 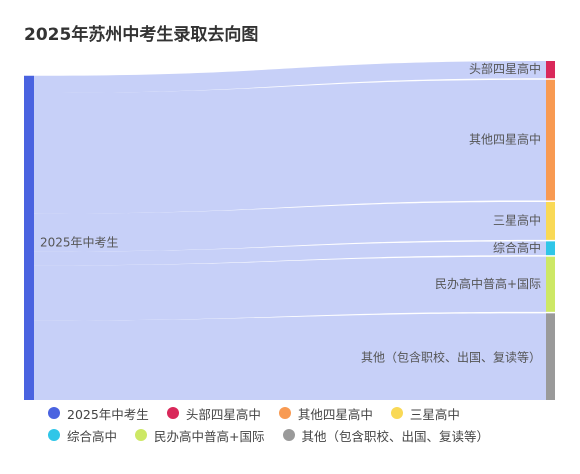 I want to click on legend-item-target: 三星高中, so click(x=425, y=413).